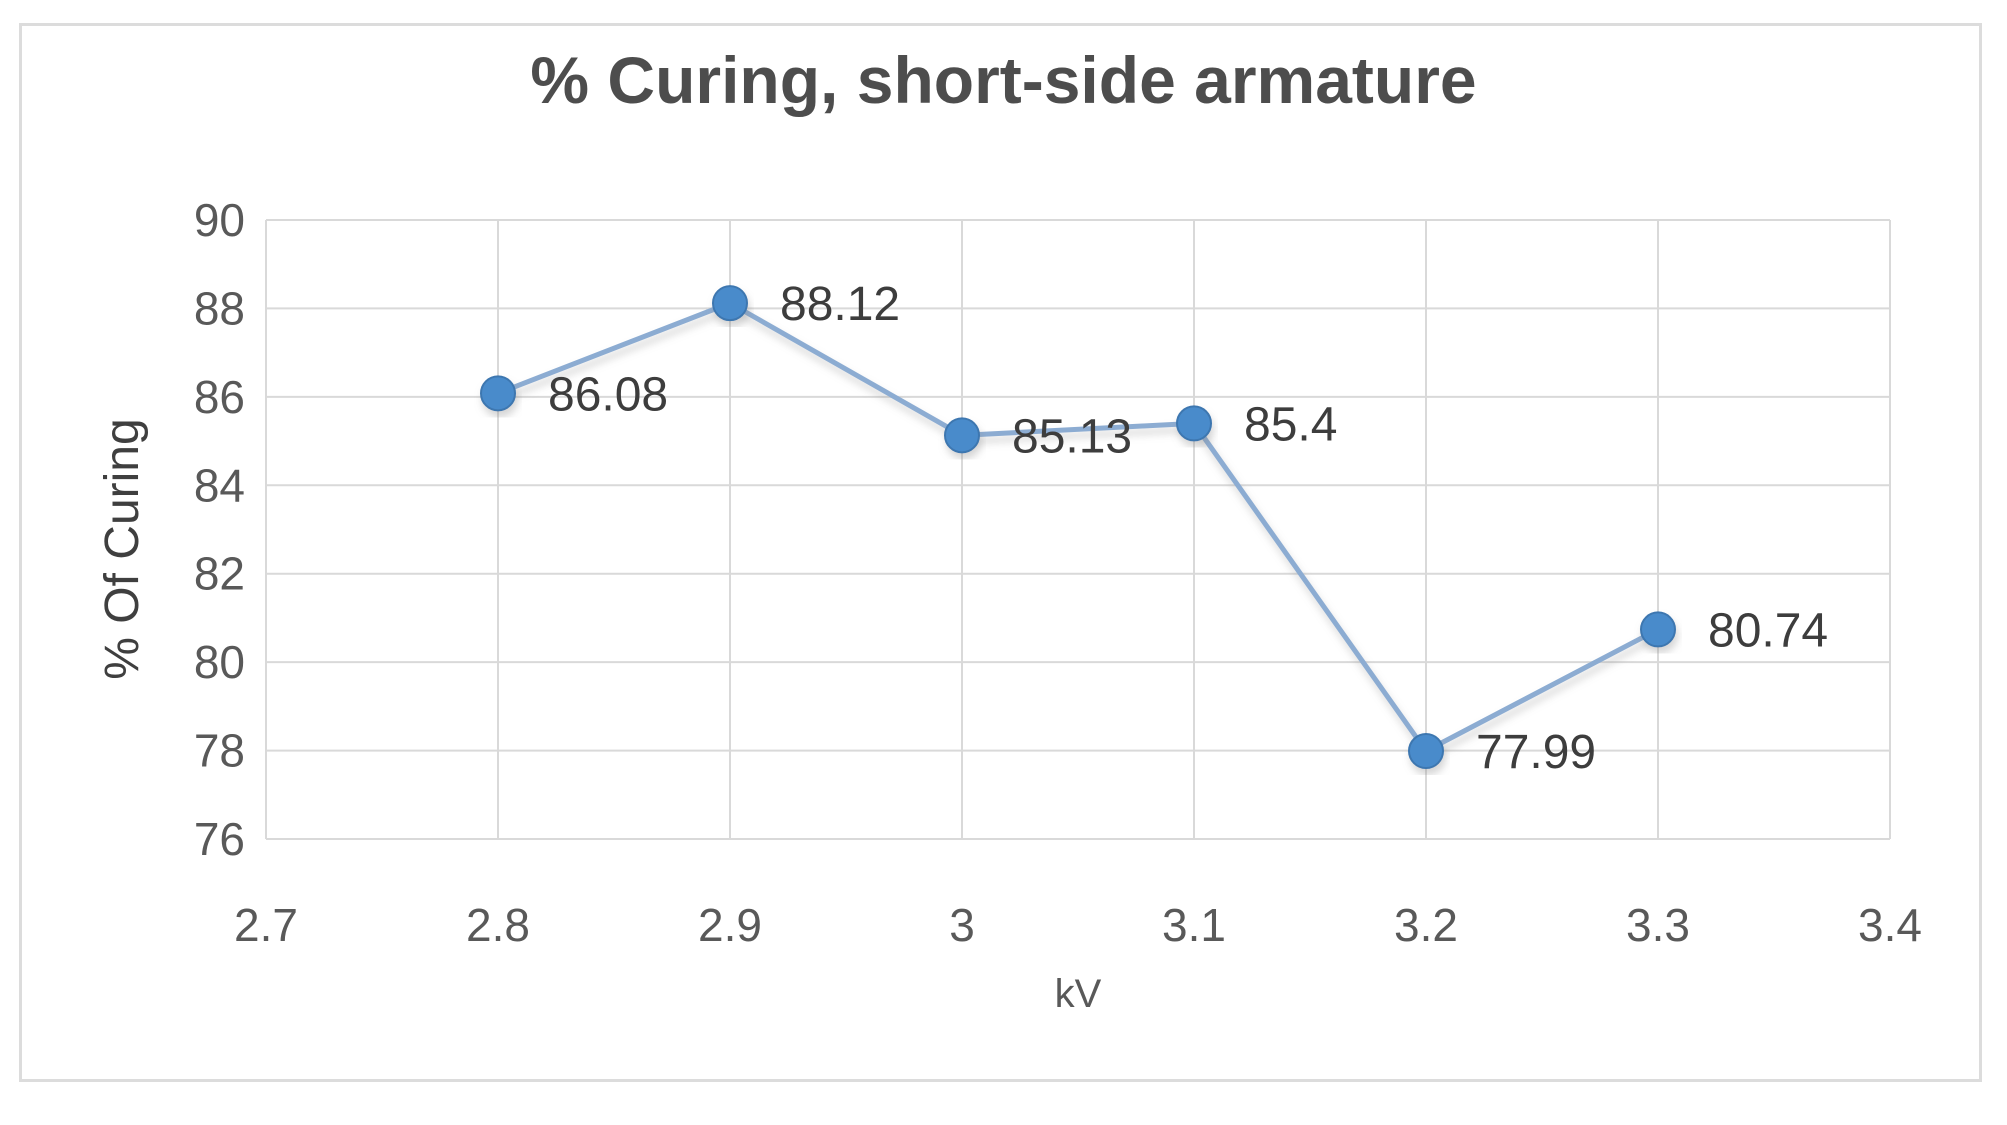 This screenshot has width=2007, height=1125. Describe the element at coordinates (219, 662) in the screenshot. I see `y-tick-label: 80` at that location.